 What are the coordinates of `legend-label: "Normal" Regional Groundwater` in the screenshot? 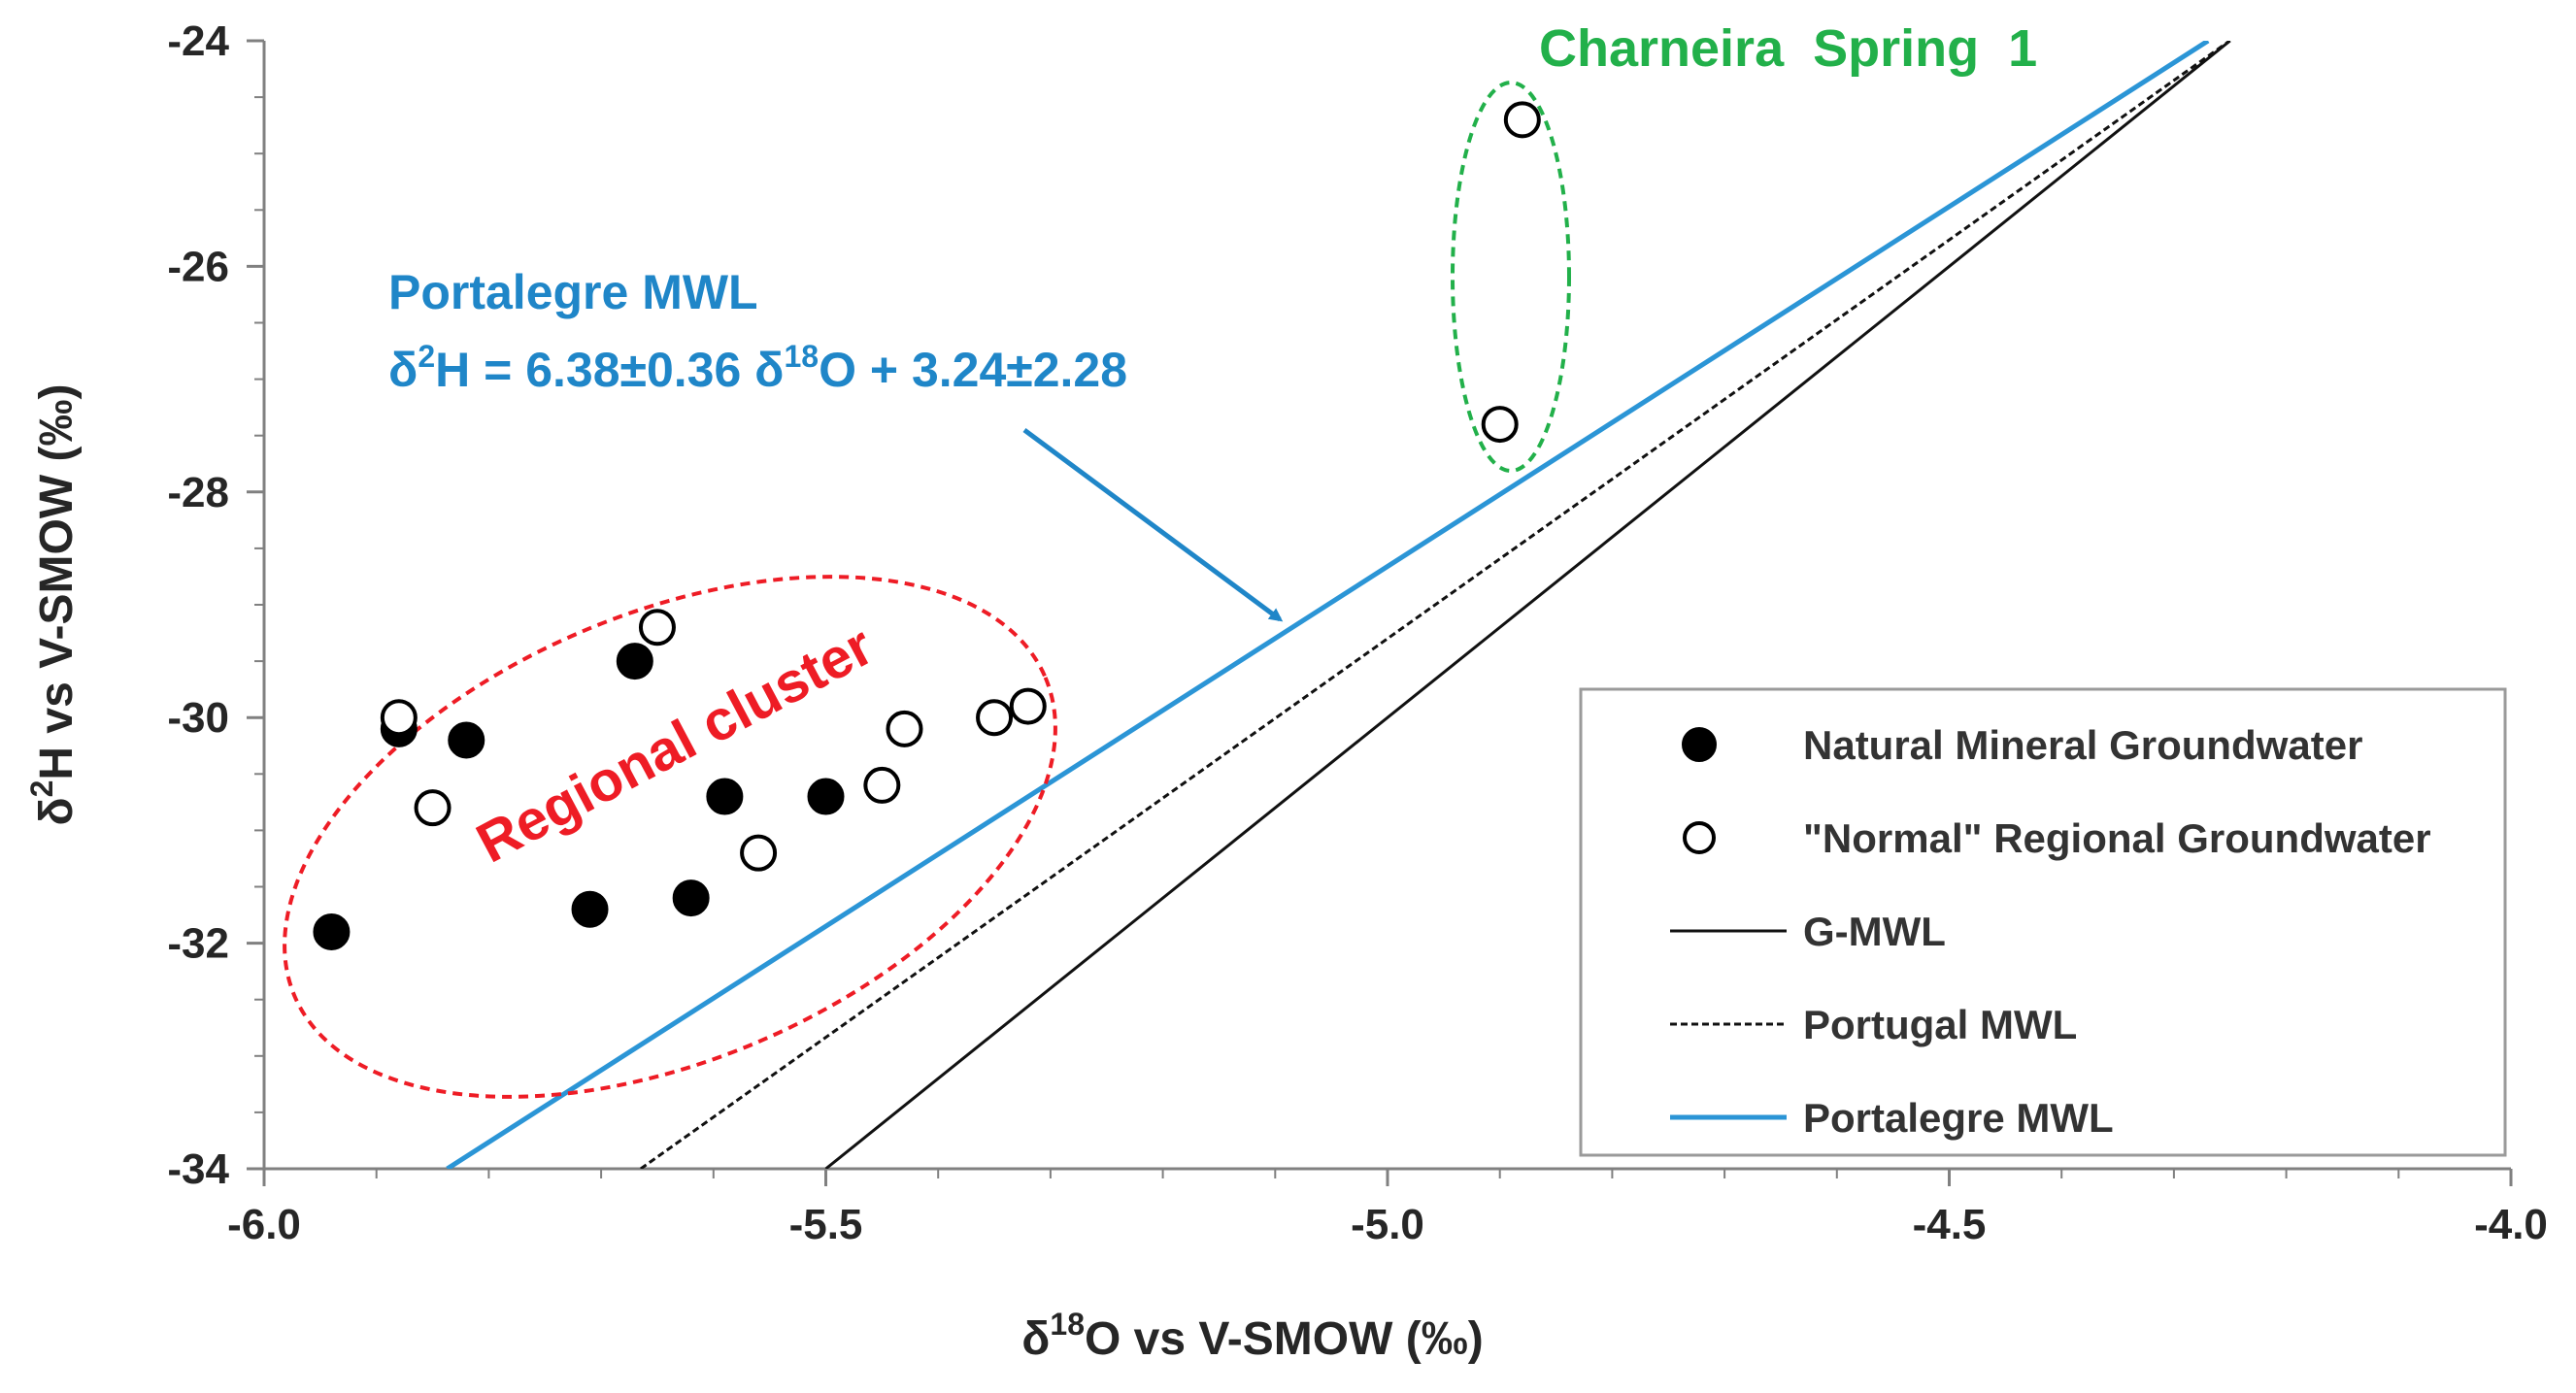 It's located at (2117, 838).